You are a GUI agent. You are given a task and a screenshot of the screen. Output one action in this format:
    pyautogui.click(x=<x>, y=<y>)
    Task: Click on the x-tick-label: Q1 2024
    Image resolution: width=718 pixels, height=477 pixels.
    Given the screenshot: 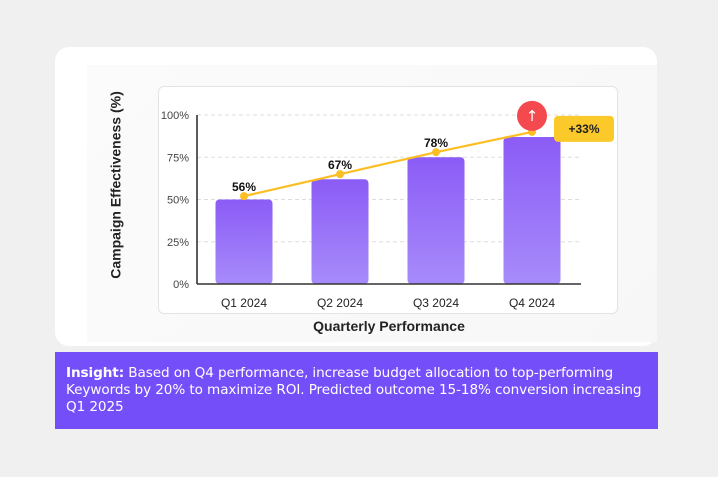 What is the action you would take?
    pyautogui.click(x=244, y=303)
    